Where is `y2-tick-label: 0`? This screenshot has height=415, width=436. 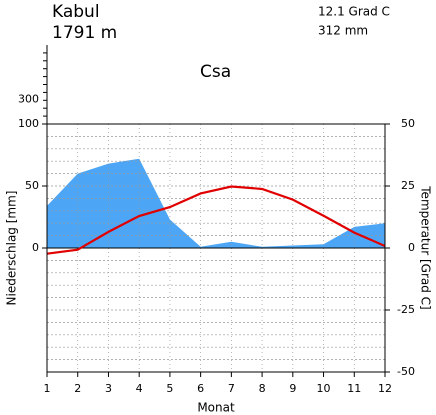 y2-tick-label: 0 is located at coordinates (411, 247).